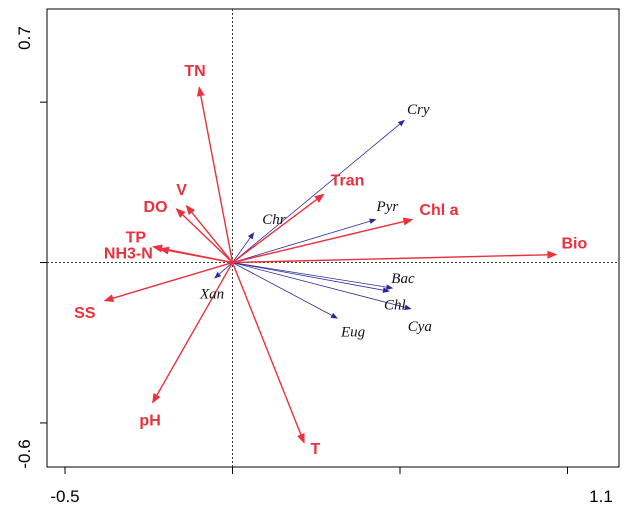  I want to click on species-arrow-bac, so click(313, 276).